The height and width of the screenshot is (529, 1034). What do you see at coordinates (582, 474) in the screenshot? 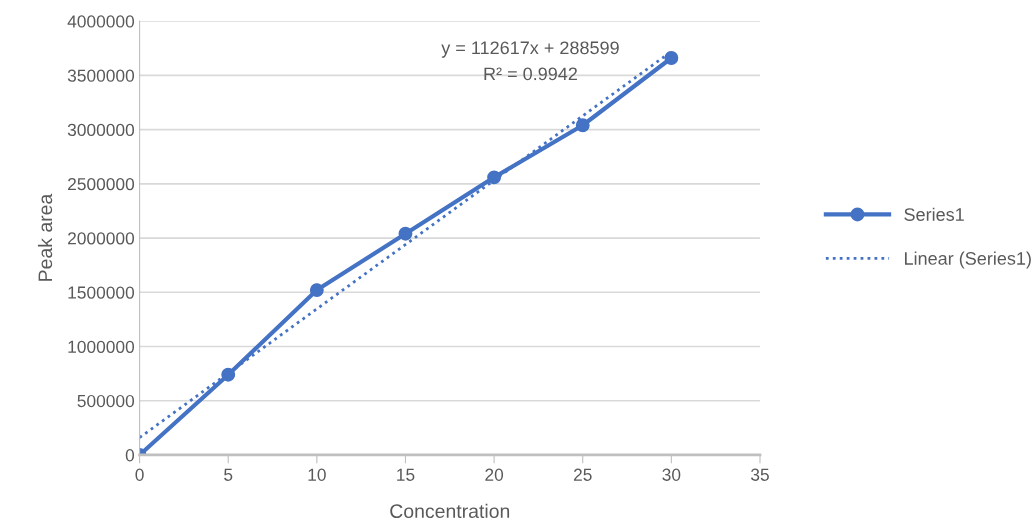
I see `x-tick-label: 25` at bounding box center [582, 474].